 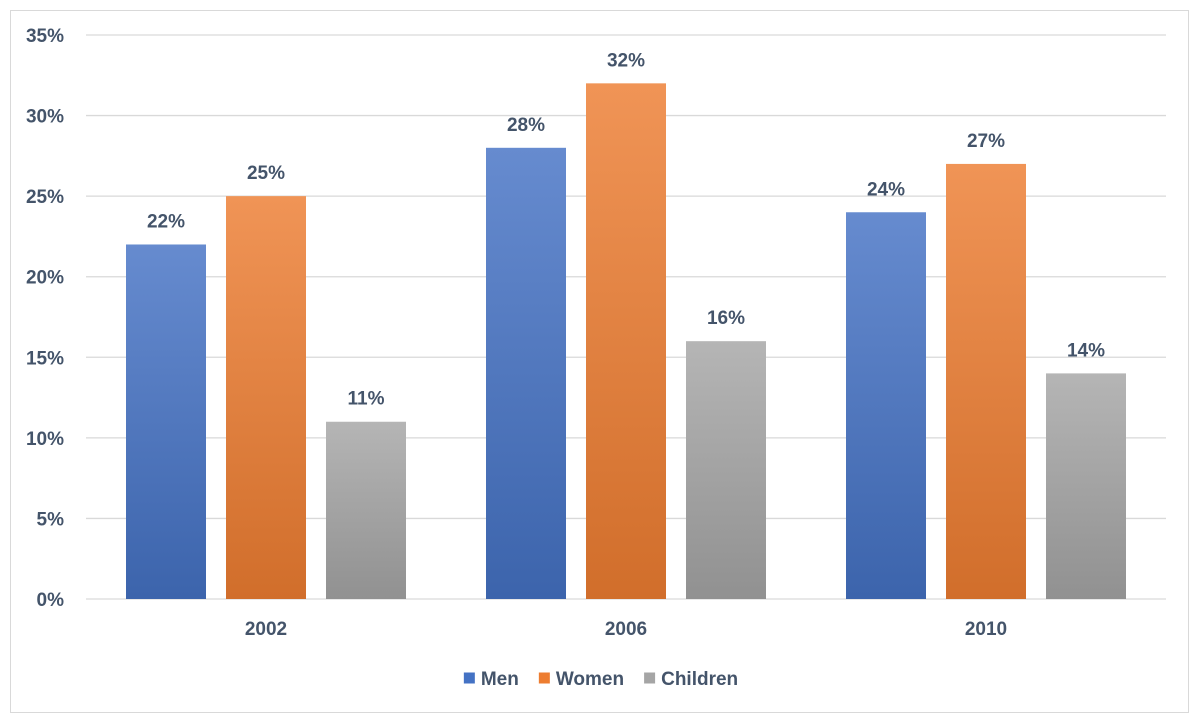 I want to click on bar-women-2006, so click(x=626, y=341).